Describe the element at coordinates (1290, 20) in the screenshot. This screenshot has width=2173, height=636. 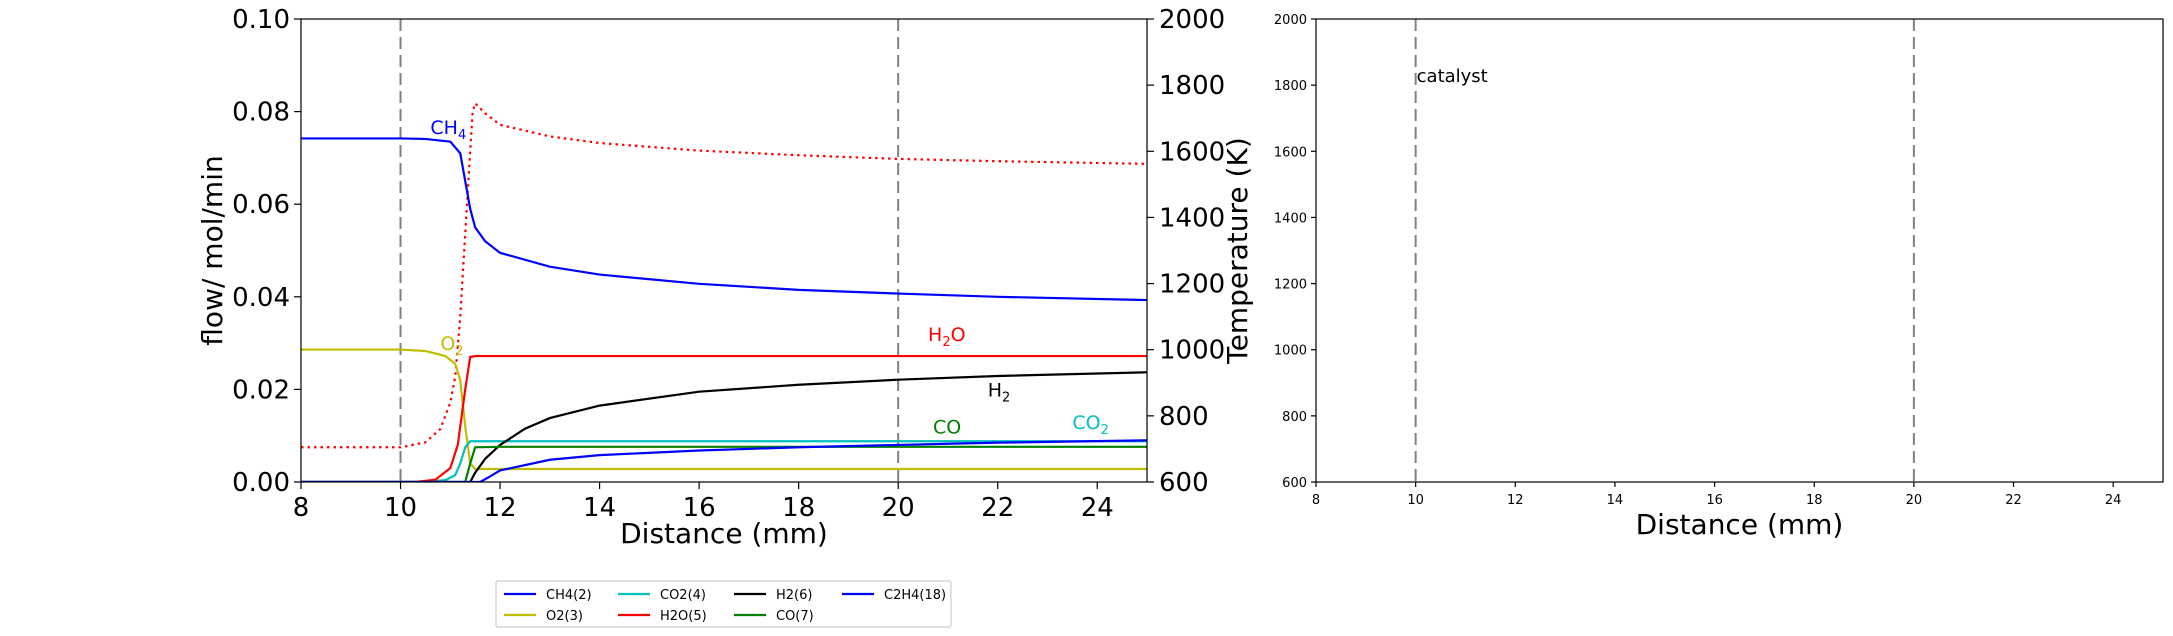
I see `y-tick-label: 2000` at that location.